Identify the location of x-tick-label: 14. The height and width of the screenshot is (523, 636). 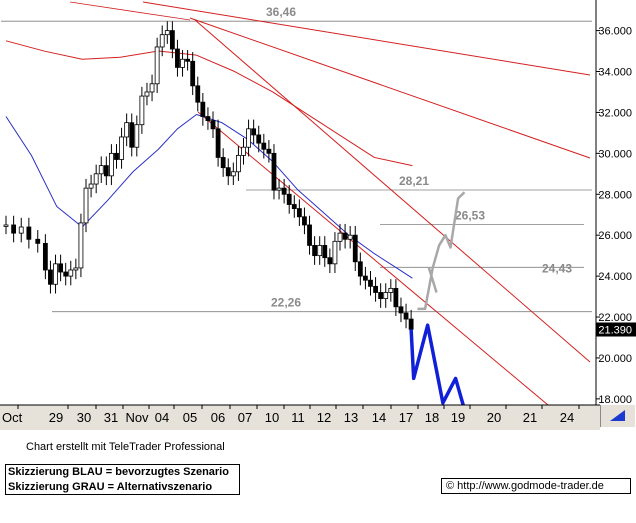
(379, 417).